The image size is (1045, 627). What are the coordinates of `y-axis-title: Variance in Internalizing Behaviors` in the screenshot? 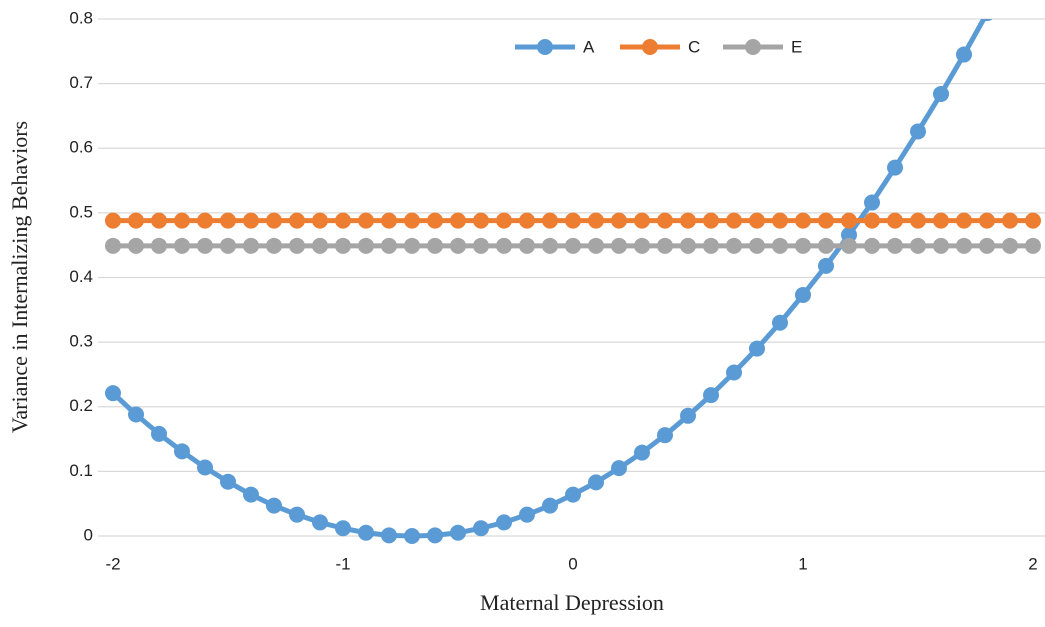 It's located at (19, 277).